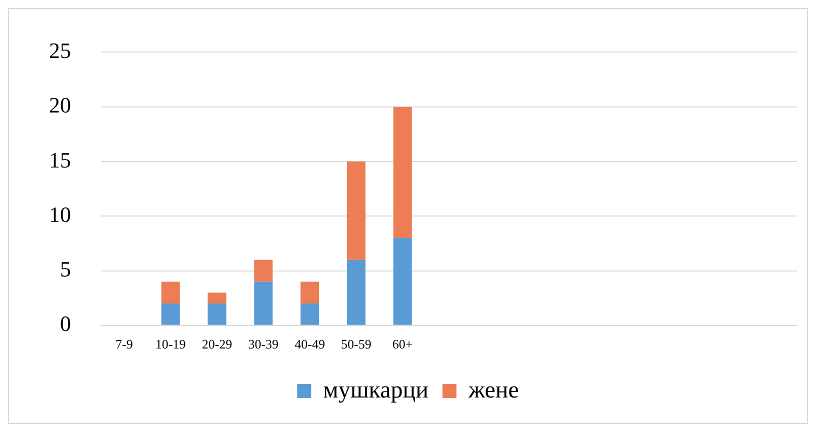  Describe the element at coordinates (402, 344) in the screenshot. I see `x-tick-label: 60+` at that location.